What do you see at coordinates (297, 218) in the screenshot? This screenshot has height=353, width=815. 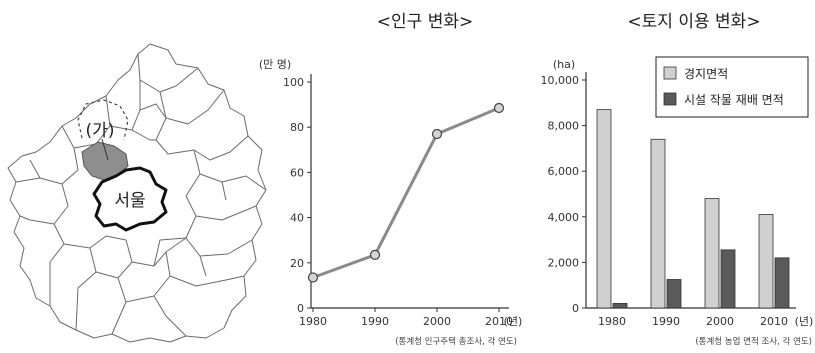 I see `y-tick-label: 40` at bounding box center [297, 218].